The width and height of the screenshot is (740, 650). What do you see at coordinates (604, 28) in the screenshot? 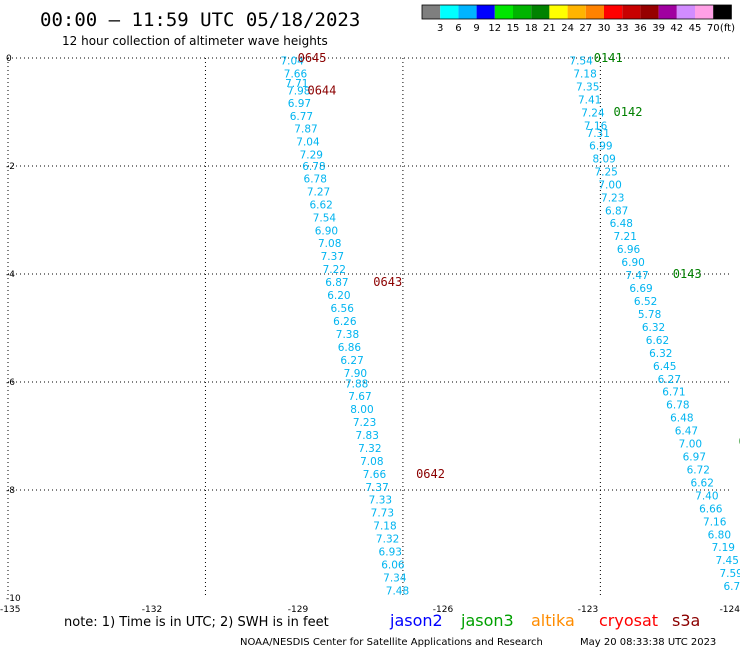
I see `scale-tick-label: 30` at bounding box center [604, 28].